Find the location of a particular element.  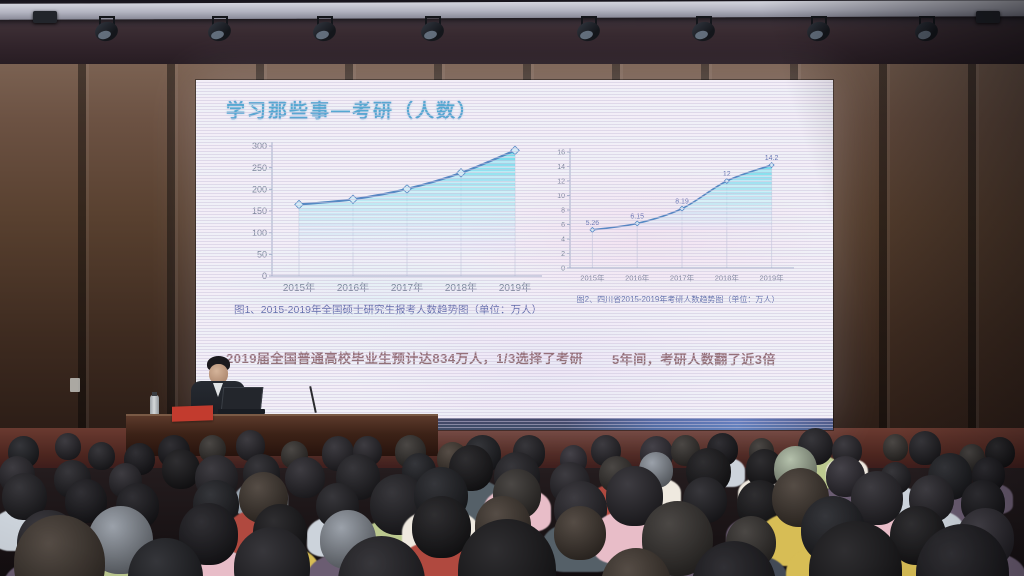

slide-note-growth: 5年间，考研人数翻了近3倍 is located at coordinates (694, 359).